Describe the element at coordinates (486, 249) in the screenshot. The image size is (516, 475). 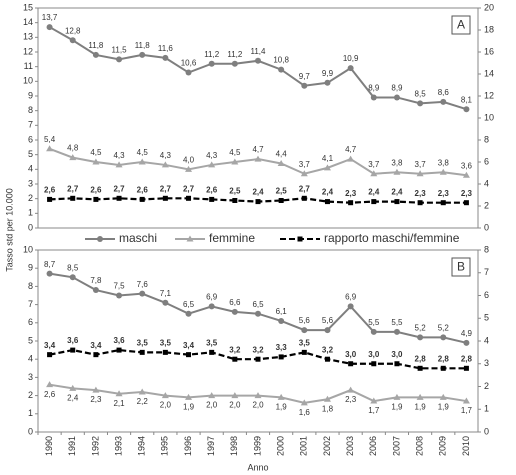
I see `y2-tick-label: 8` at that location.